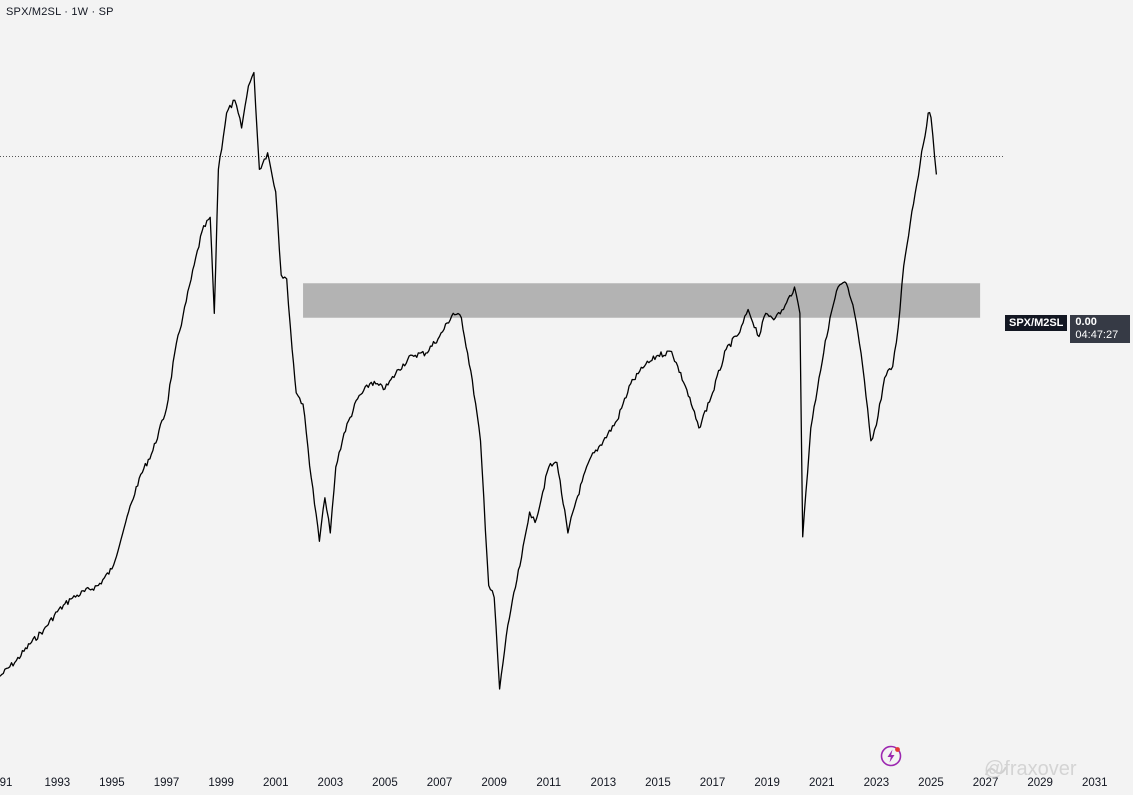  What do you see at coordinates (112, 783) in the screenshot?
I see `x-tick-label: 1995` at bounding box center [112, 783].